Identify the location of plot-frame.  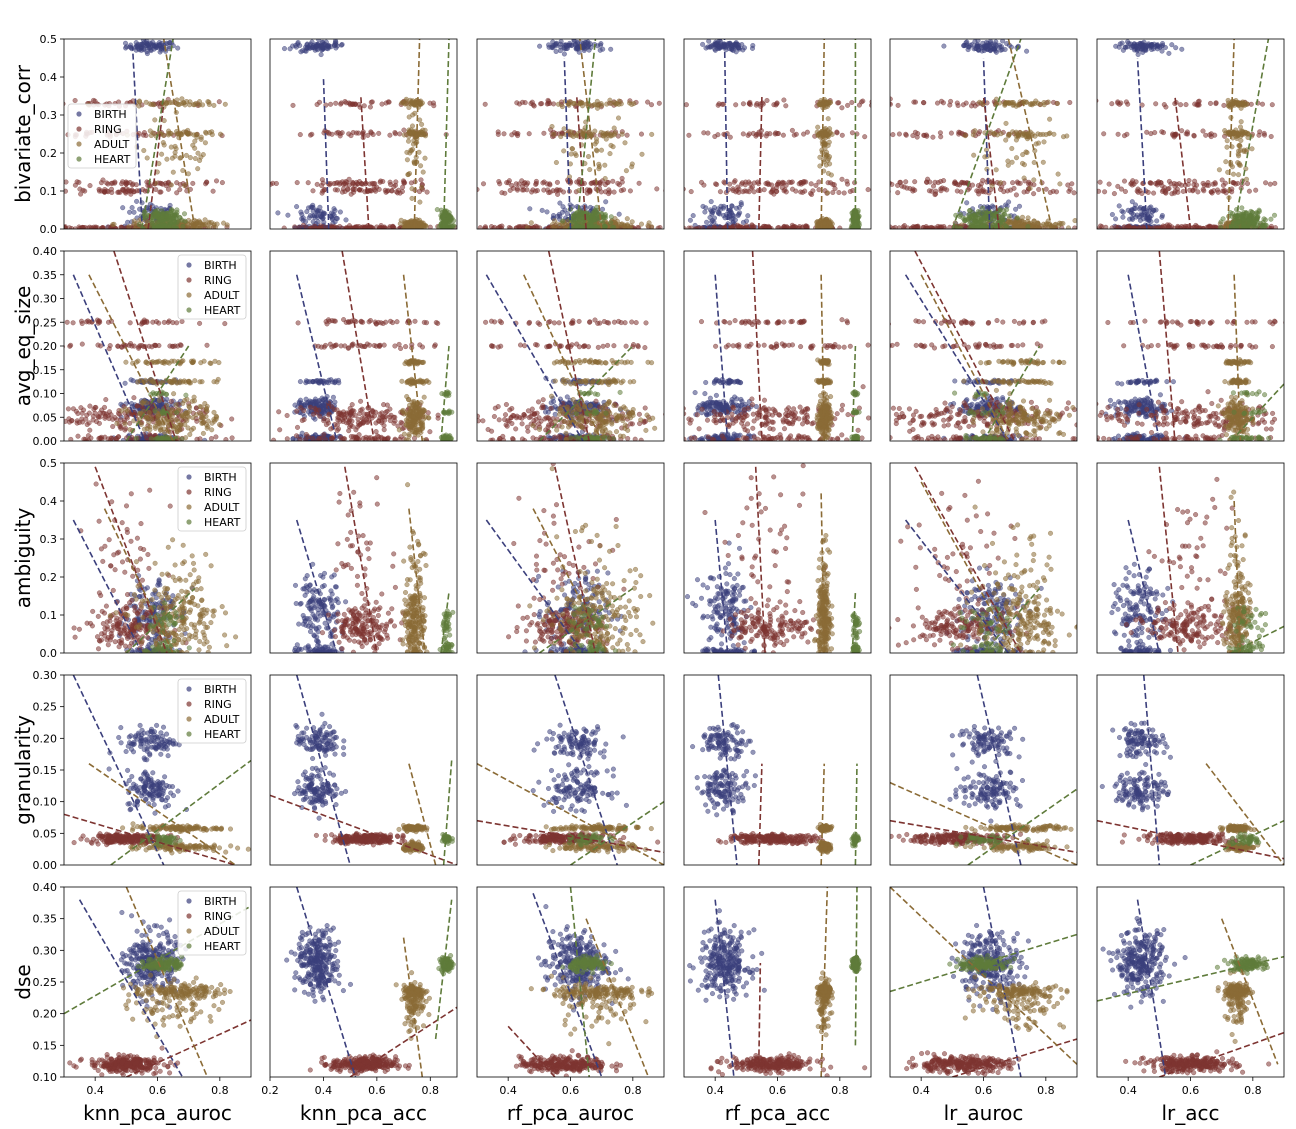
(983, 134).